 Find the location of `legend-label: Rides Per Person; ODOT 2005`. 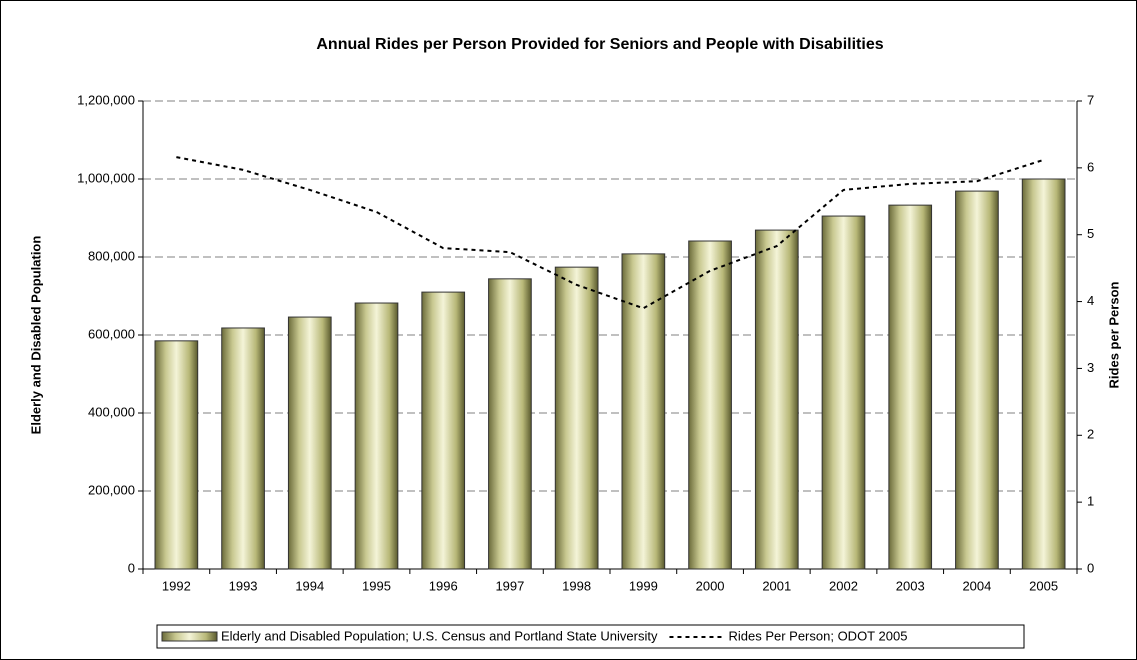

legend-label: Rides Per Person; ODOT 2005 is located at coordinates (817, 635).